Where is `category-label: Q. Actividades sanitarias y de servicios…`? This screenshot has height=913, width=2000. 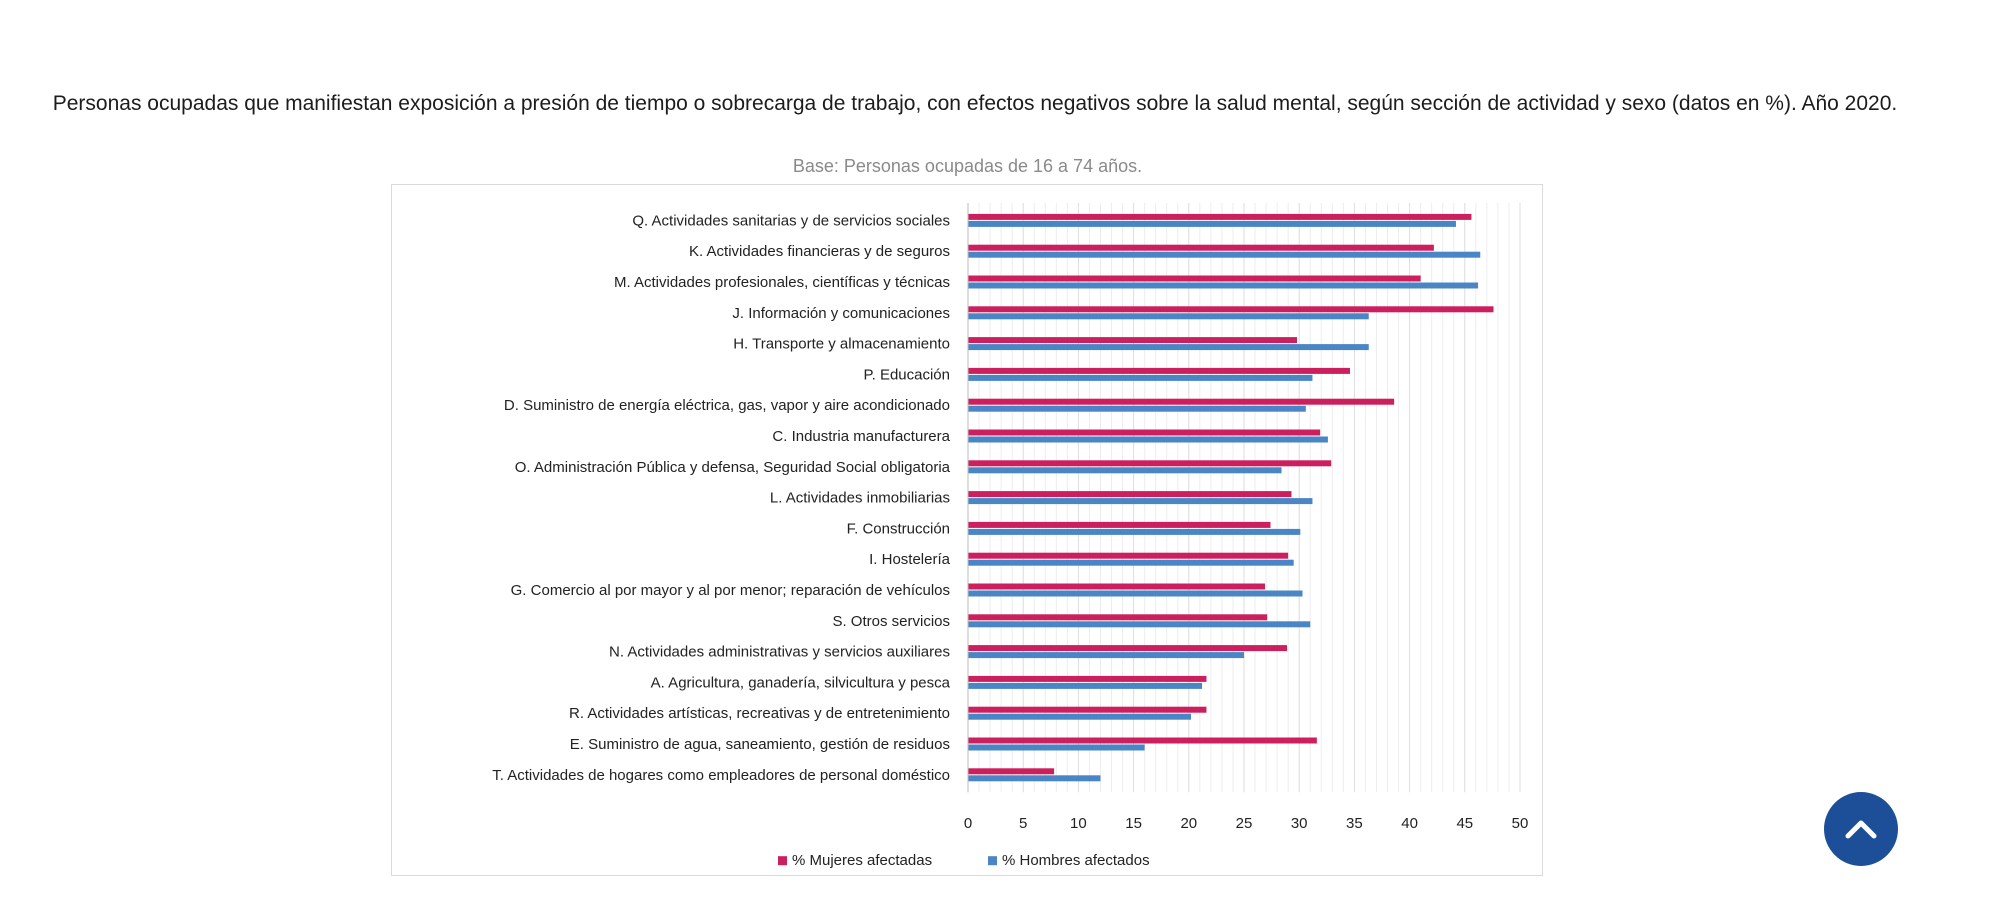
category-label: Q. Actividades sanitarias y de servicios… is located at coordinates (791, 220).